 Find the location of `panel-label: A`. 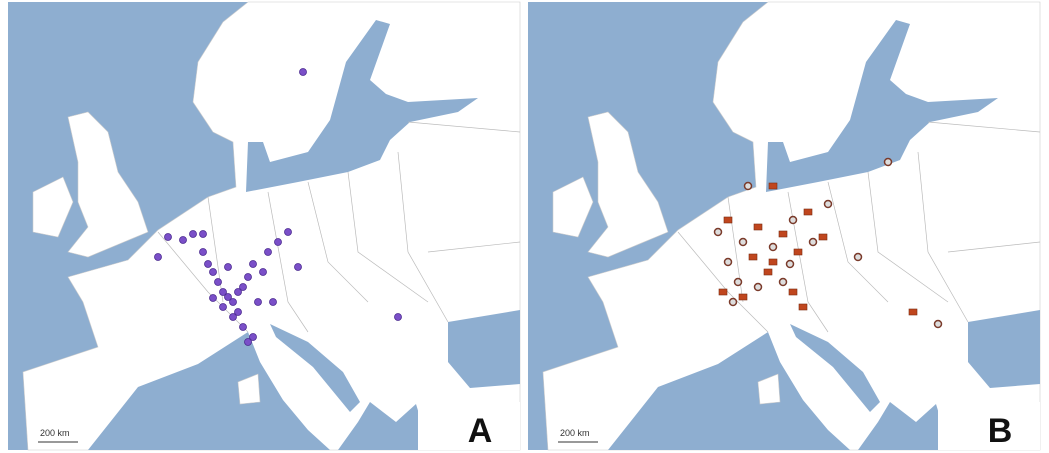

panel-label: A is located at coordinates (480, 431).